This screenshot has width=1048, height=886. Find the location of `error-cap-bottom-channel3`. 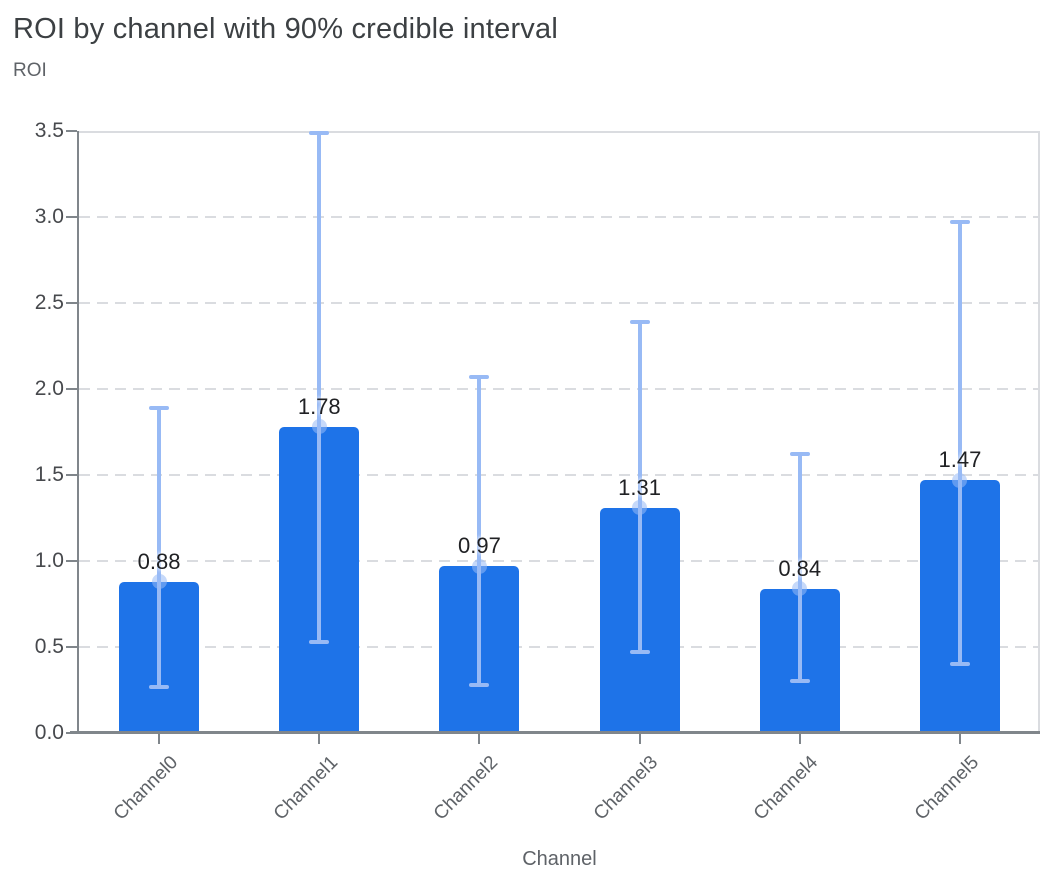

error-cap-bottom-channel3 is located at coordinates (639, 652).